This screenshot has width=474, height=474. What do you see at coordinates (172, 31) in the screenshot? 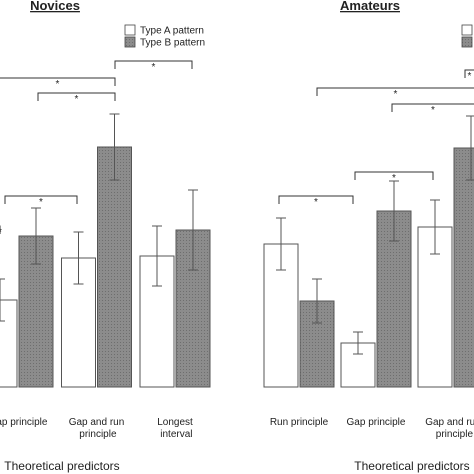
I see `legend-label: Type A pattern` at bounding box center [172, 31].